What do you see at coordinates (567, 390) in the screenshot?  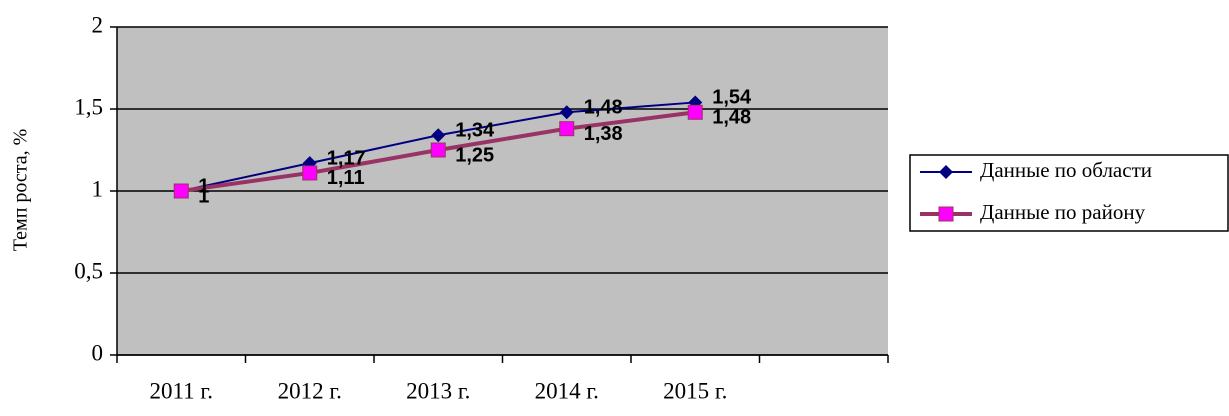 I see `x-tick-label: 2014 г.` at bounding box center [567, 390].